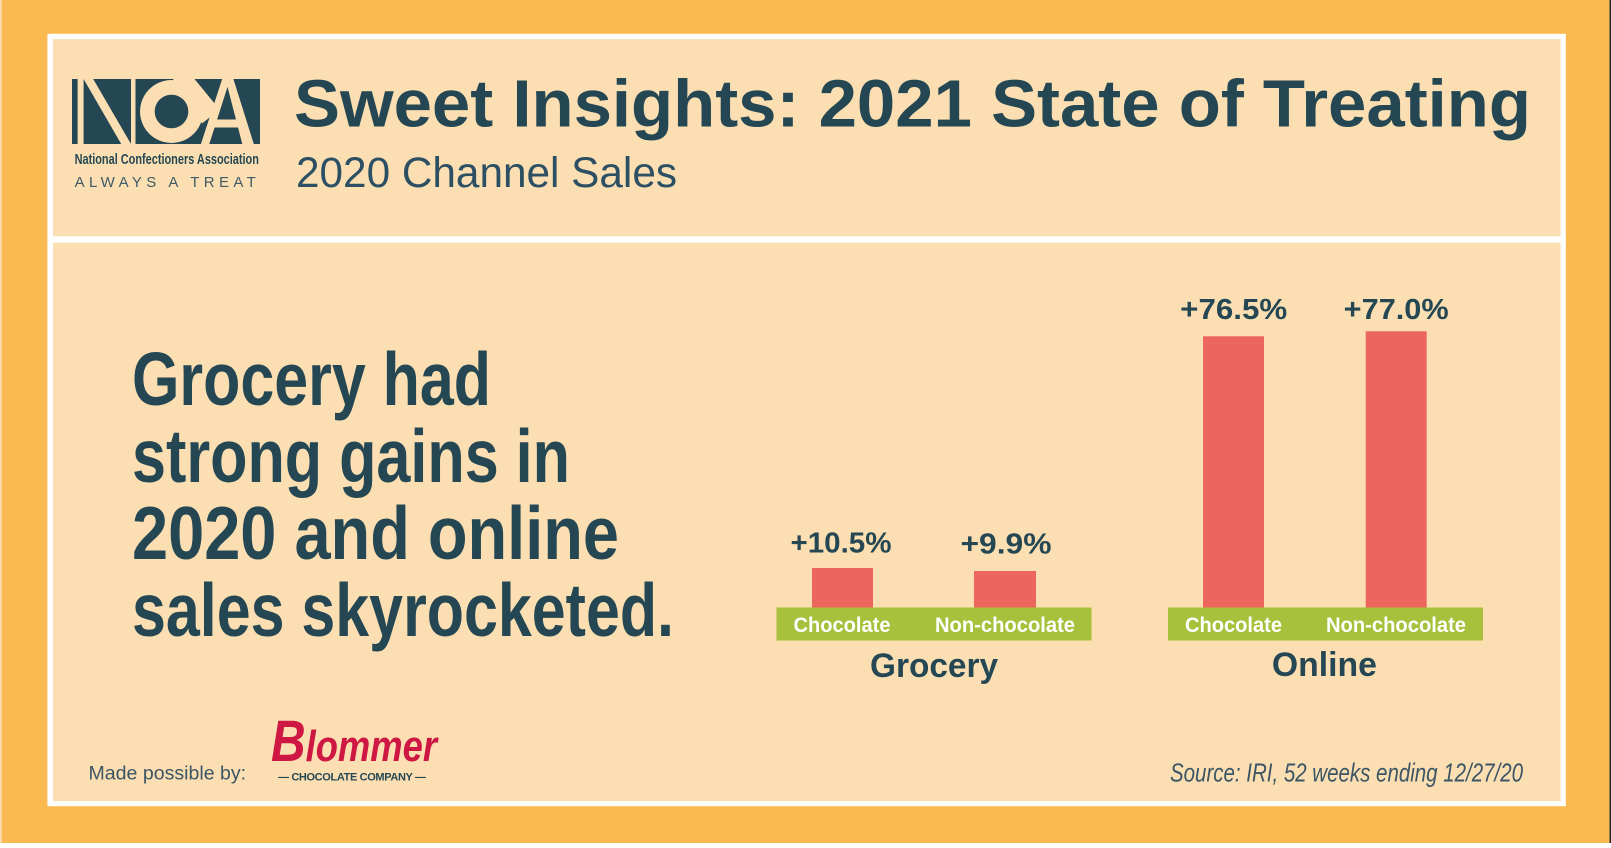  I want to click on svg-text: 2020 and online, so click(375, 533).